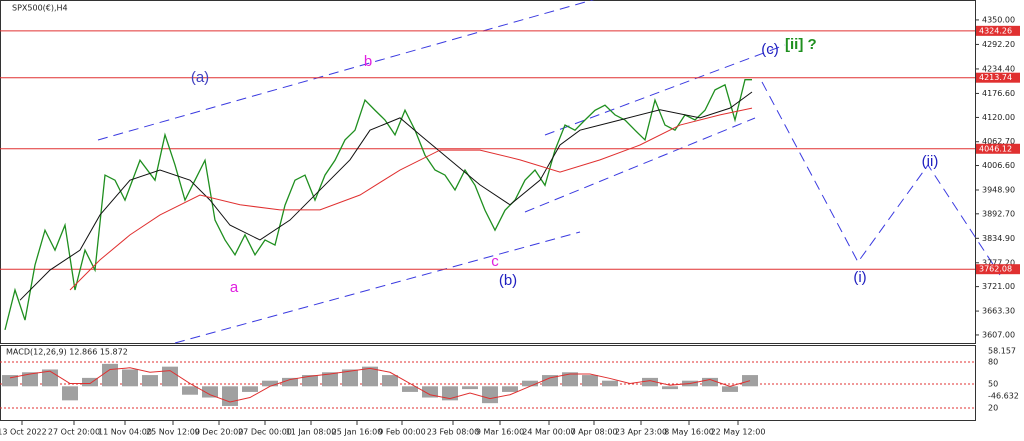  Describe the element at coordinates (998, 141) in the screenshot. I see `y-tick-label: 4062.70` at that location.